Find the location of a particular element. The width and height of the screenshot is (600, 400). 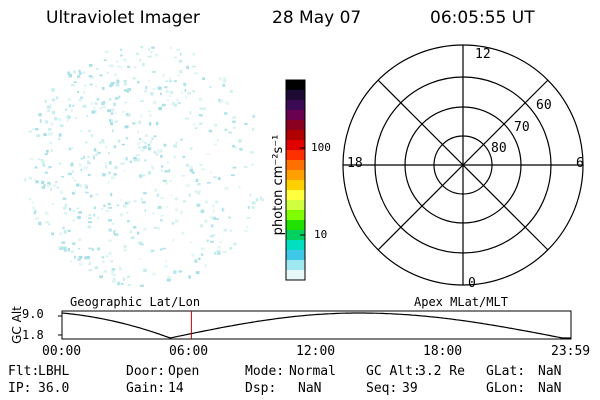

timeline-left-title: Geographic Lat/Lon is located at coordinates (135, 302).